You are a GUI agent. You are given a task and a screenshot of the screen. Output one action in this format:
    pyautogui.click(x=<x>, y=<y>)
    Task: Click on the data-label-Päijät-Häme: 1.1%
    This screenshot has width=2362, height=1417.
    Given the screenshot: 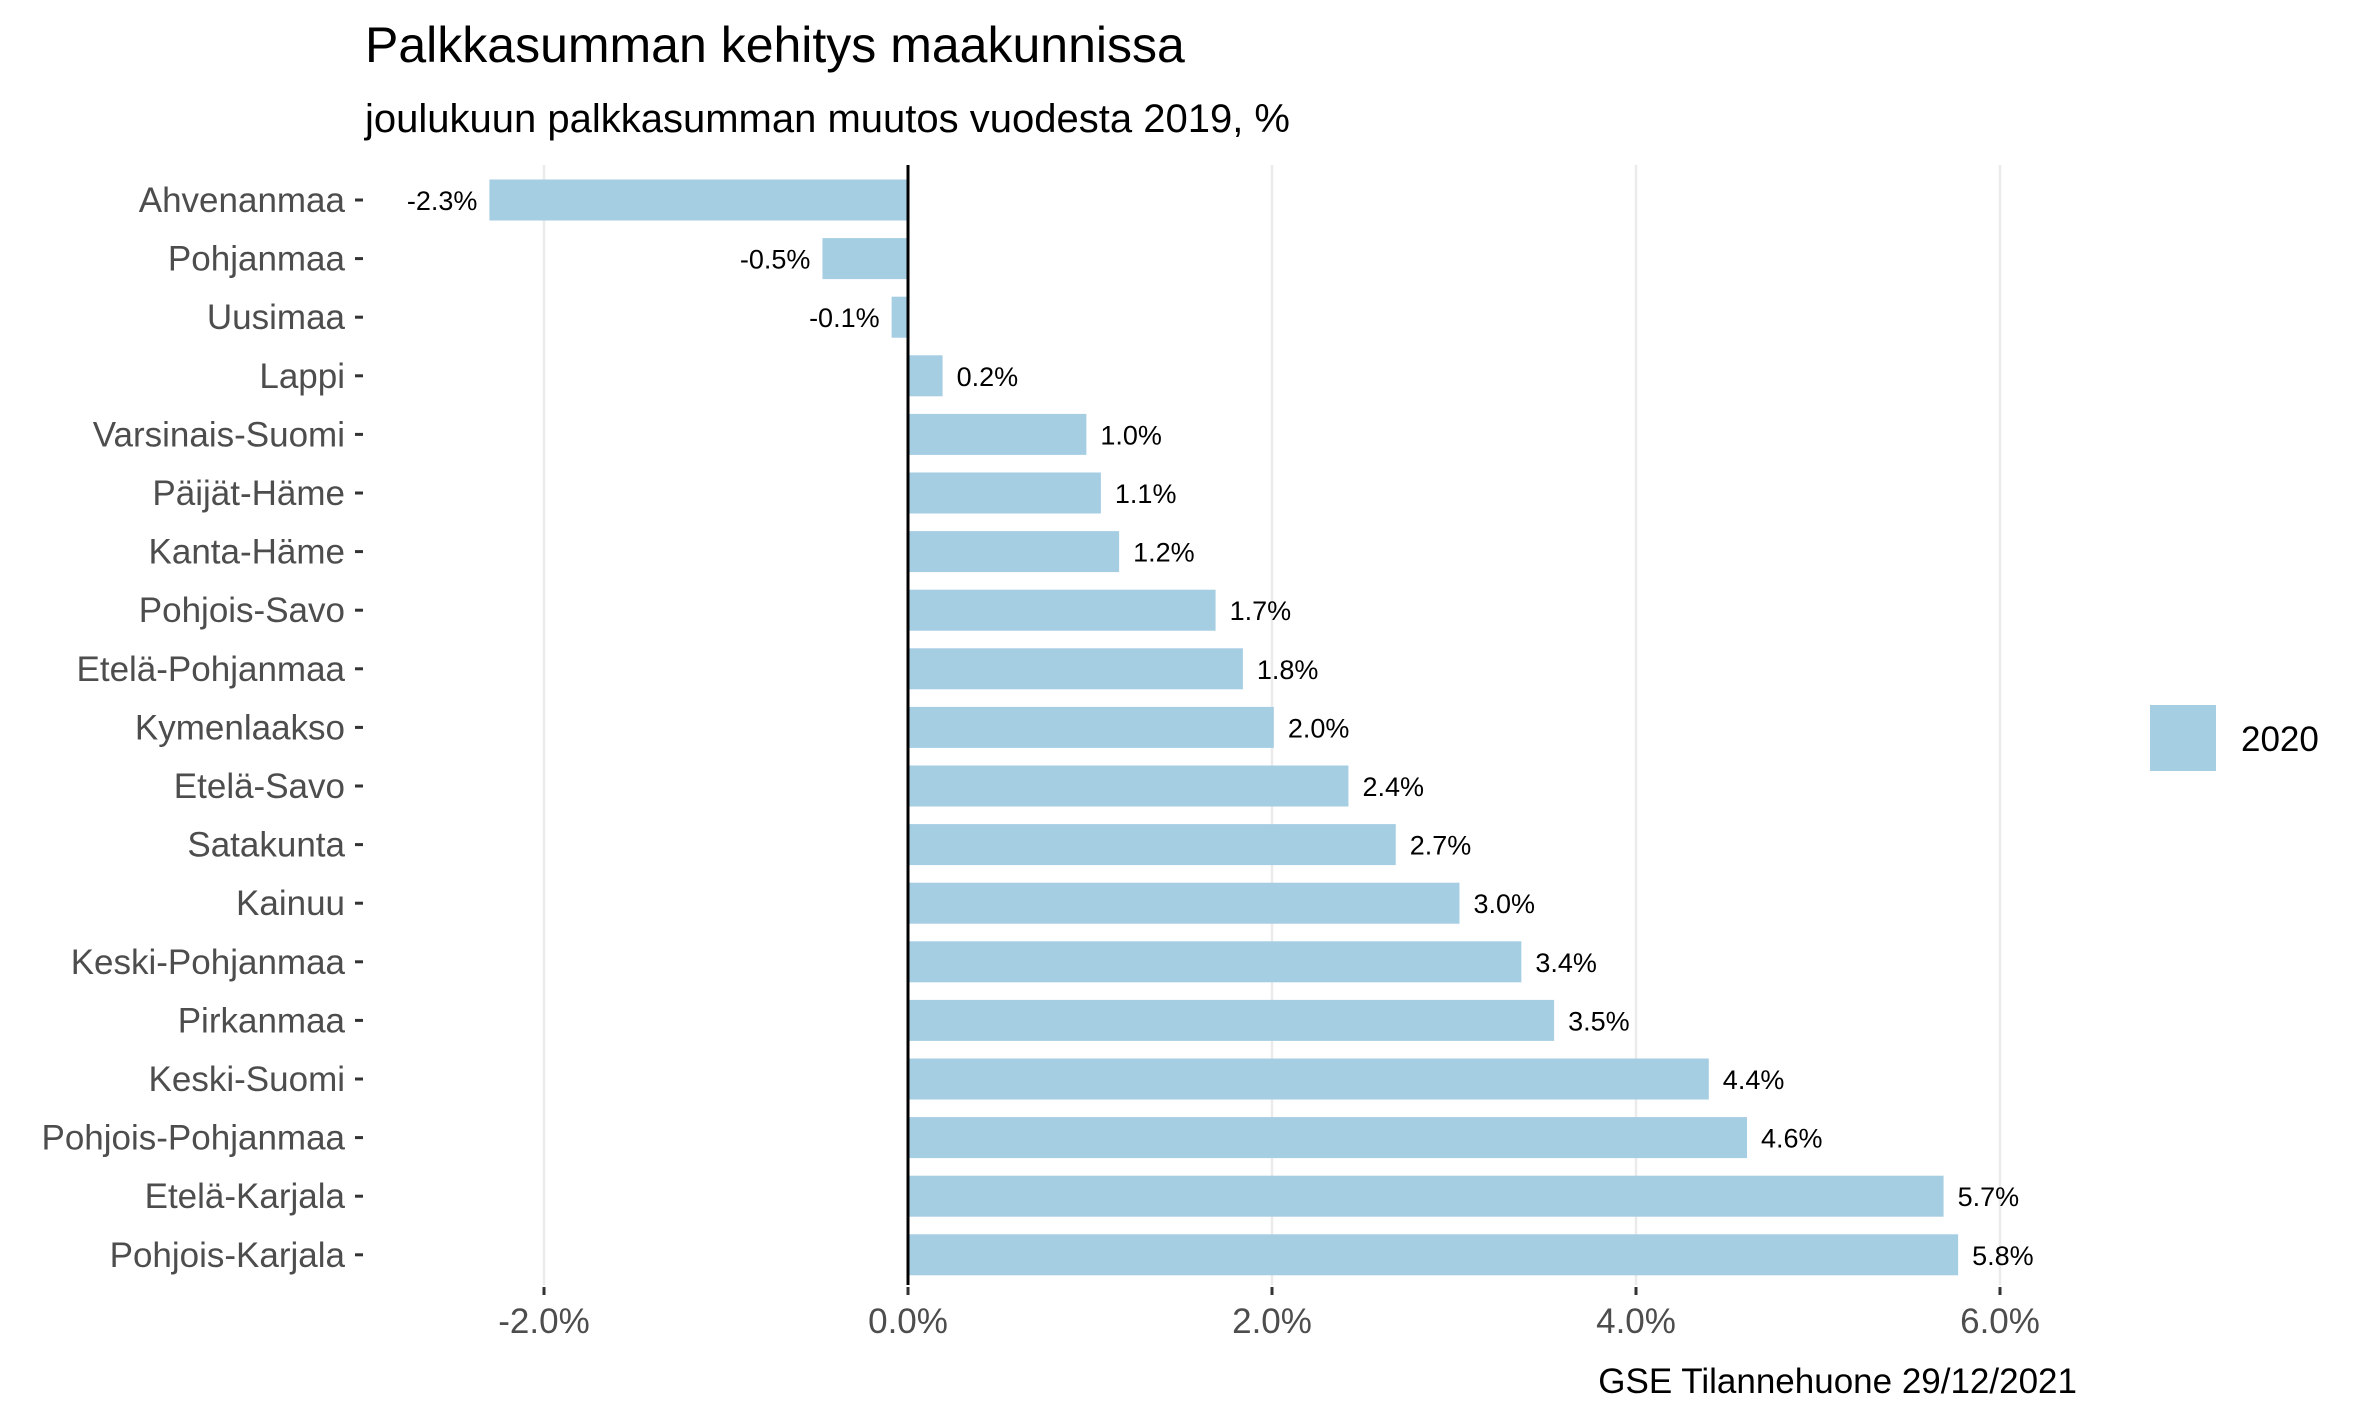 What is the action you would take?
    pyautogui.click(x=1146, y=494)
    